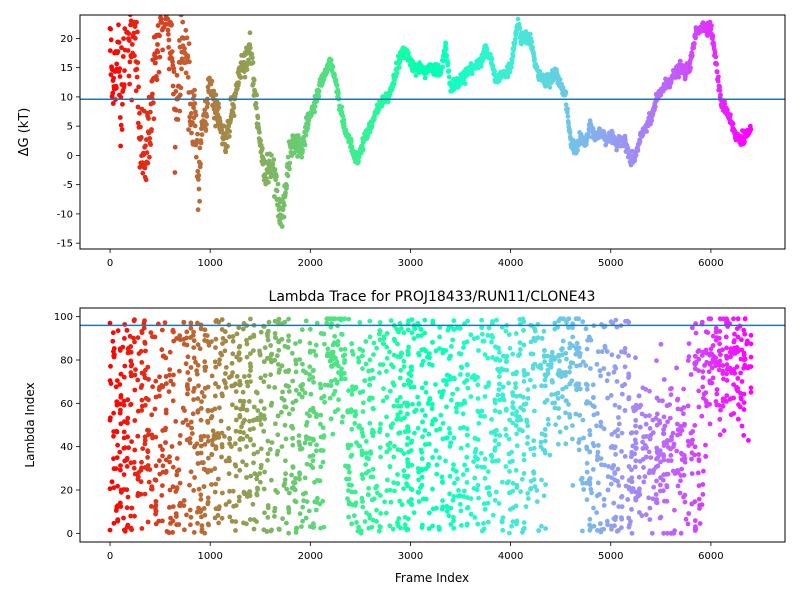 This screenshot has width=800, height=600. I want to click on dg-y-tick-label: 20, so click(66, 39).